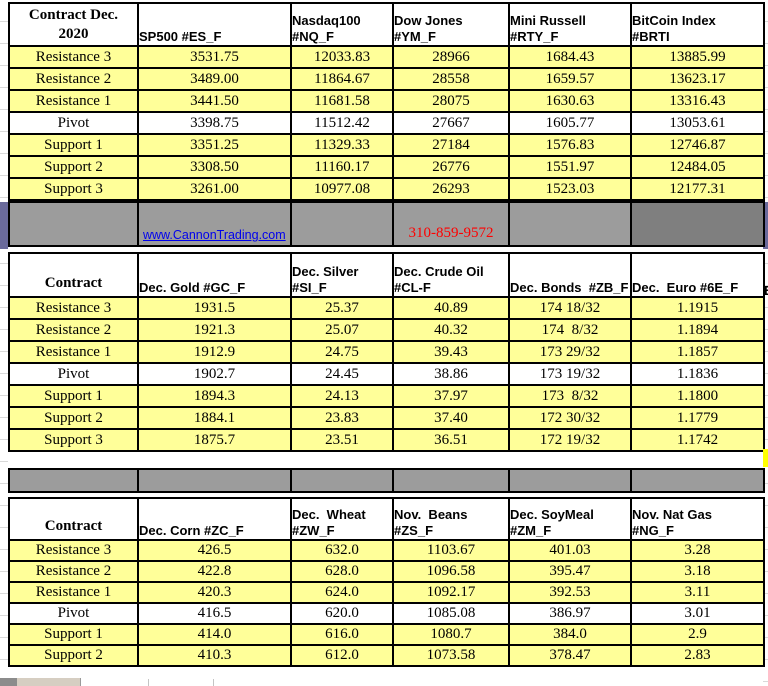 The width and height of the screenshot is (768, 686). I want to click on cell-value: 1523.03, so click(570, 189).